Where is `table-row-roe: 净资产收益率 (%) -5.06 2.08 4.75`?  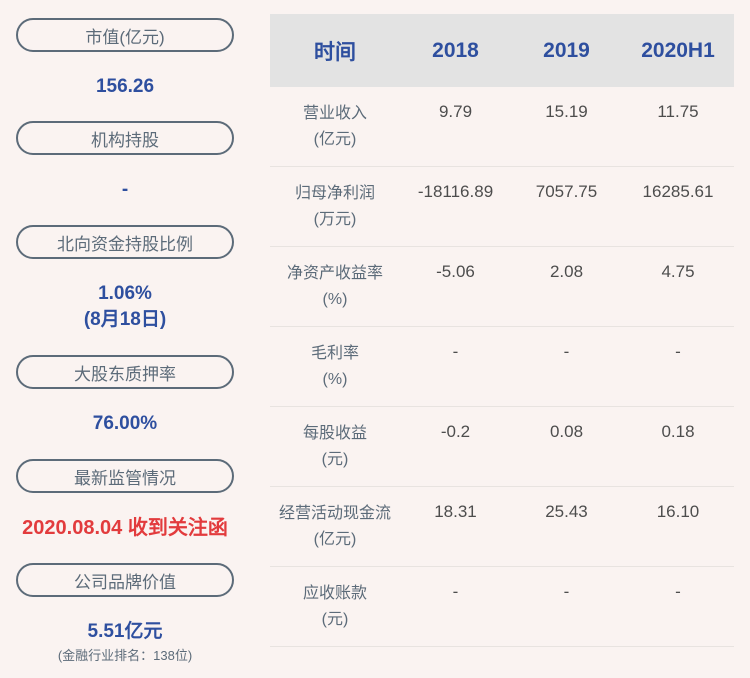 table-row-roe: 净资产收益率 (%) -5.06 2.08 4.75 is located at coordinates (502, 287).